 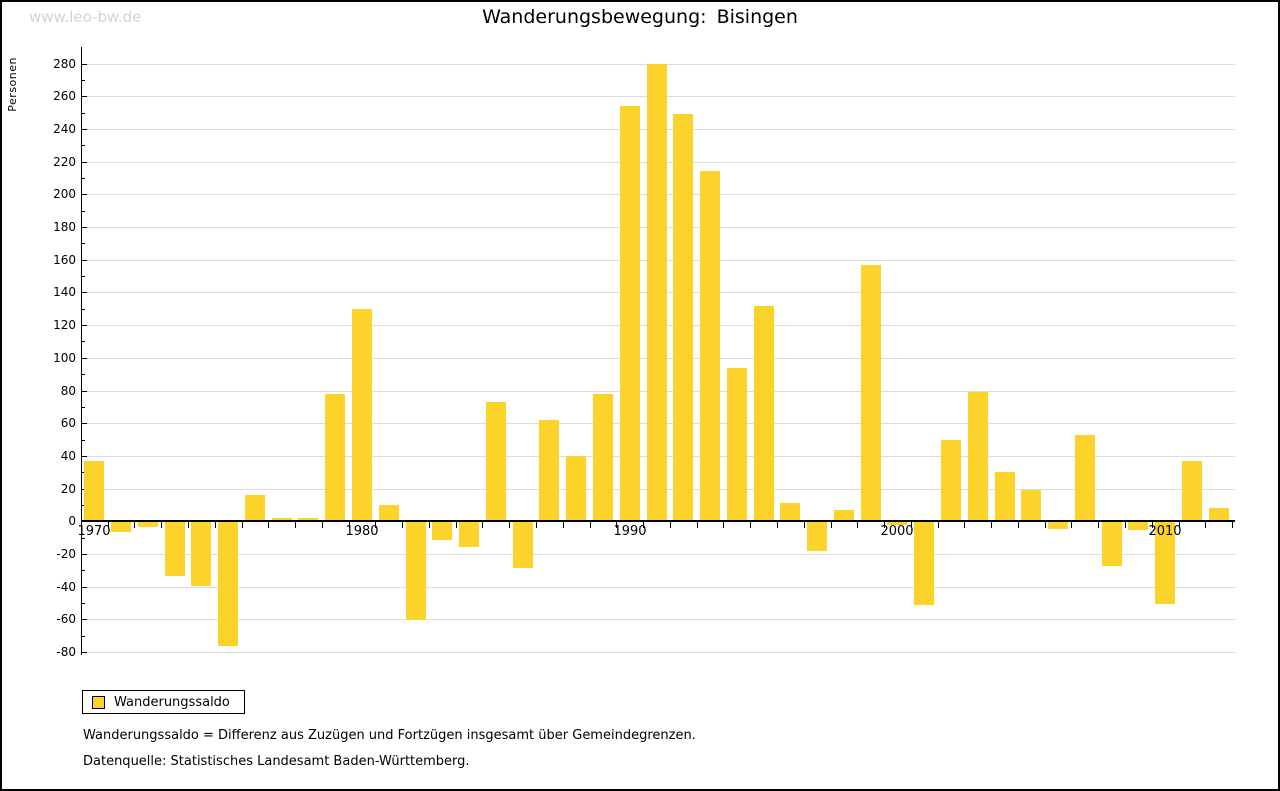 What do you see at coordinates (897, 531) in the screenshot?
I see `x-tick-label: 2000` at bounding box center [897, 531].